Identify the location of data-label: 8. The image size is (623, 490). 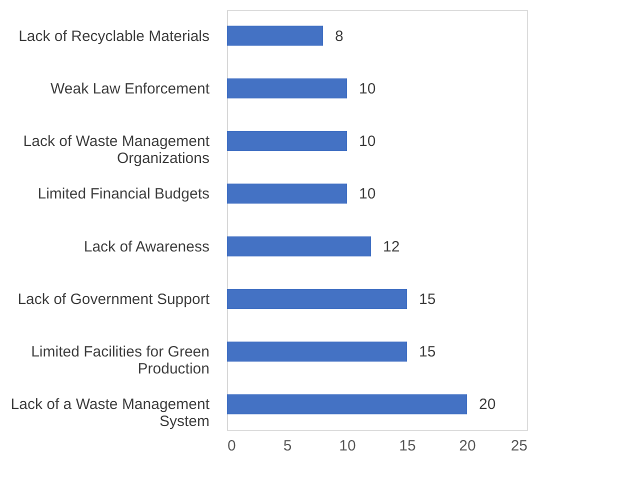
(339, 36).